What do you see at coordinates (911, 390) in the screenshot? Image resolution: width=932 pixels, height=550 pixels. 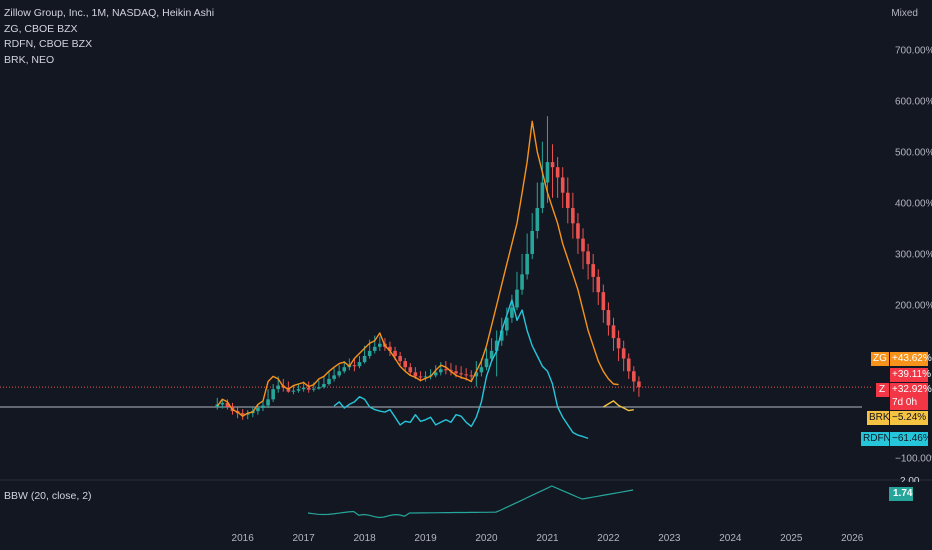 I see `z-value-tag: +32.92%` at bounding box center [911, 390].